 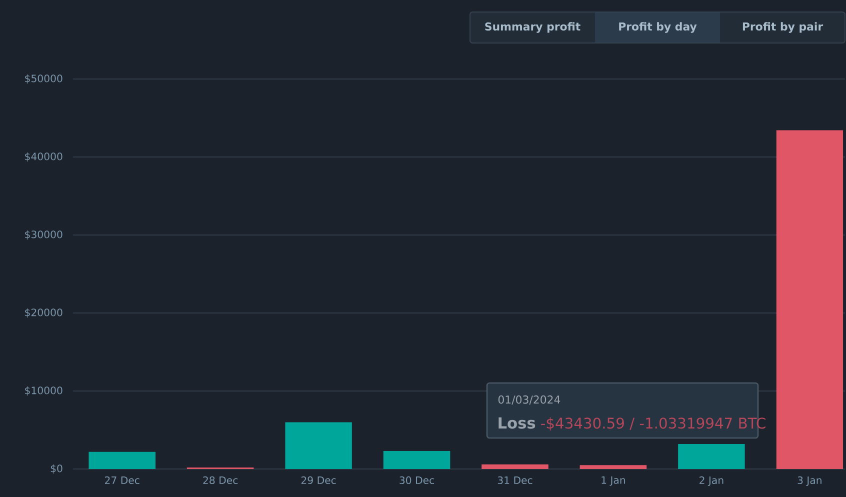 I want to click on x-tick-label: 3 Jan, so click(x=810, y=481).